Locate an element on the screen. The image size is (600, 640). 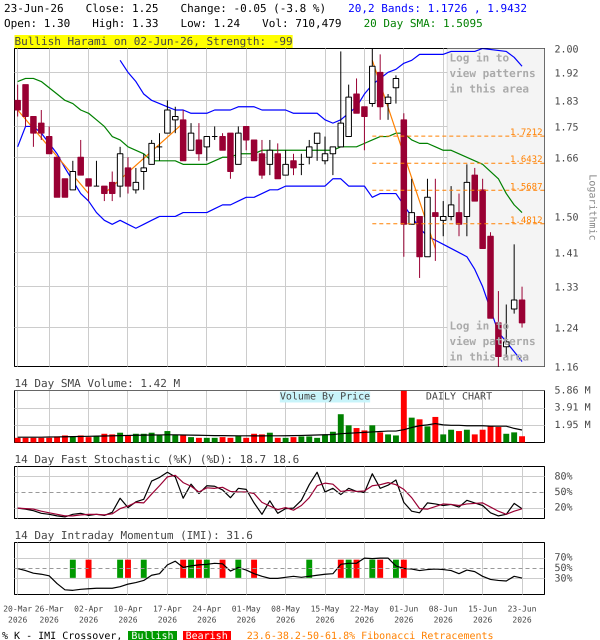
x-tick-label: 23-Jun 2026 is located at coordinates (522, 614).